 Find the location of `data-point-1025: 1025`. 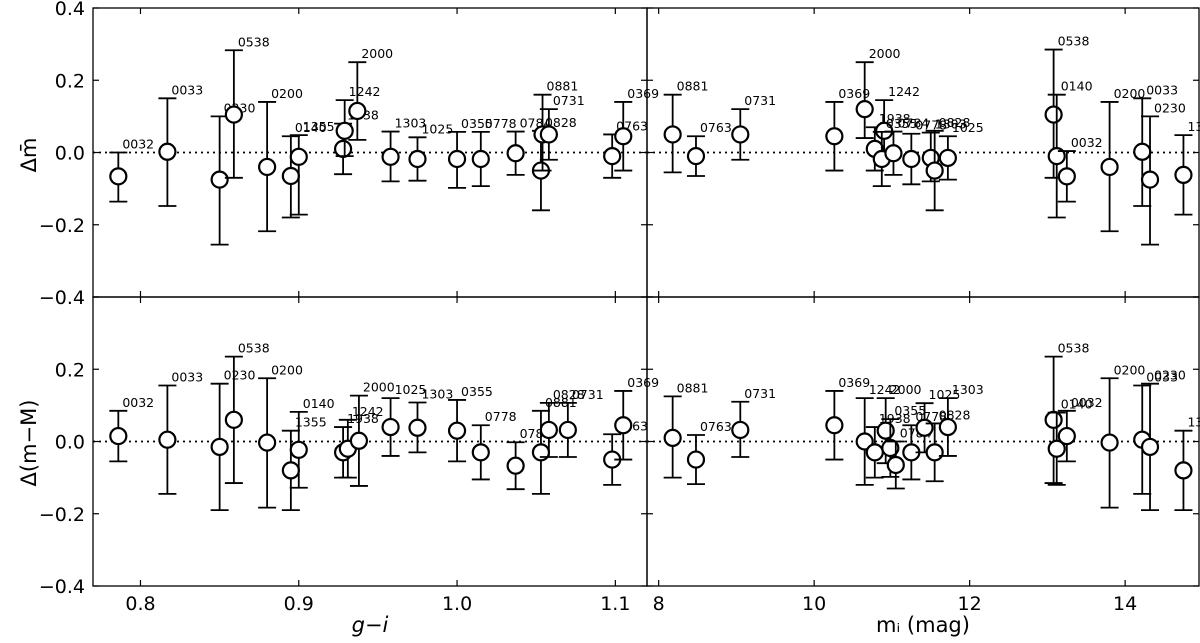

data-point-1025: 1025 is located at coordinates (961, 150).